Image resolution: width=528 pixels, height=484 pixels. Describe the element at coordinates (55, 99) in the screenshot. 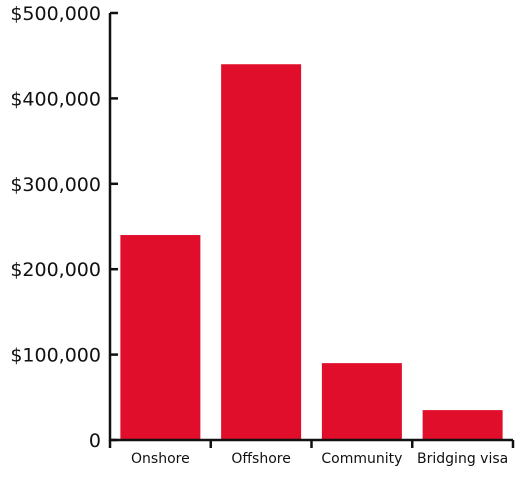

I see `y-tick-label: $400,000` at that location.